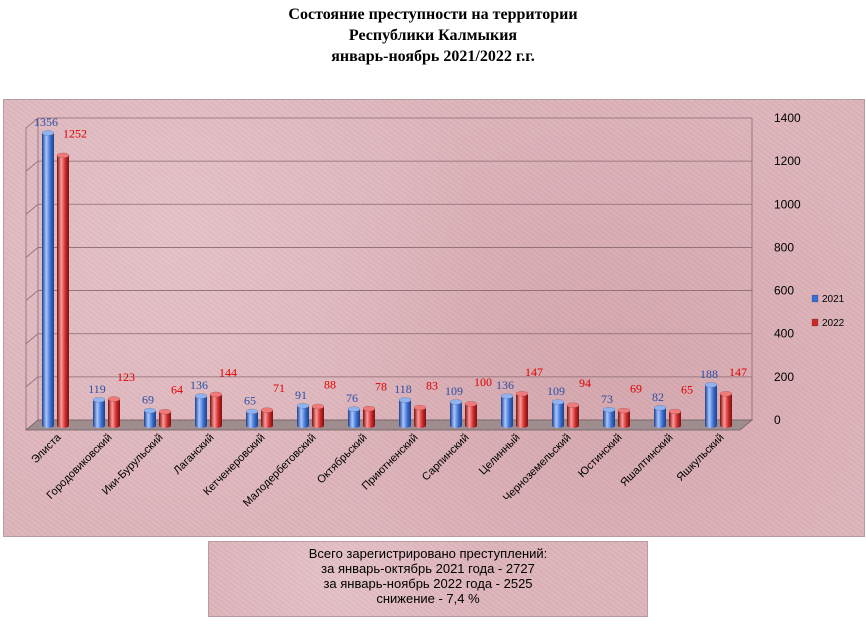 The height and width of the screenshot is (625, 866). I want to click on x-tick-label: Юстинский, so click(600, 456).